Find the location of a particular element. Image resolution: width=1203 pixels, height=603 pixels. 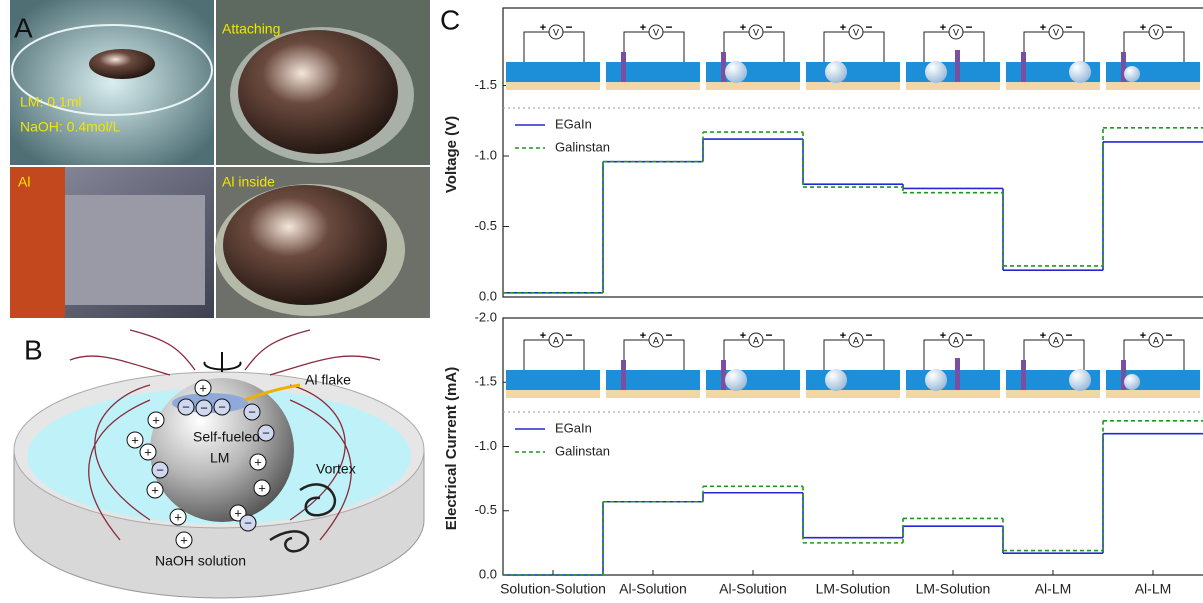

photo-label: Al inside is located at coordinates (248, 182).